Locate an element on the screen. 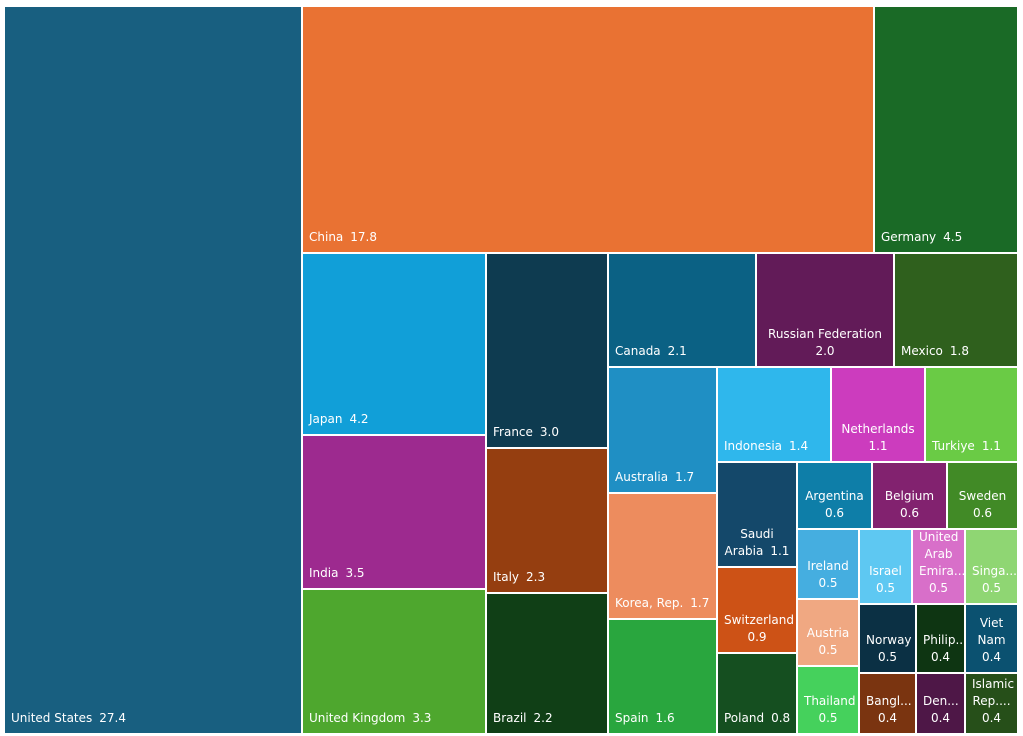  tile-value: 2.2 is located at coordinates (543, 718).